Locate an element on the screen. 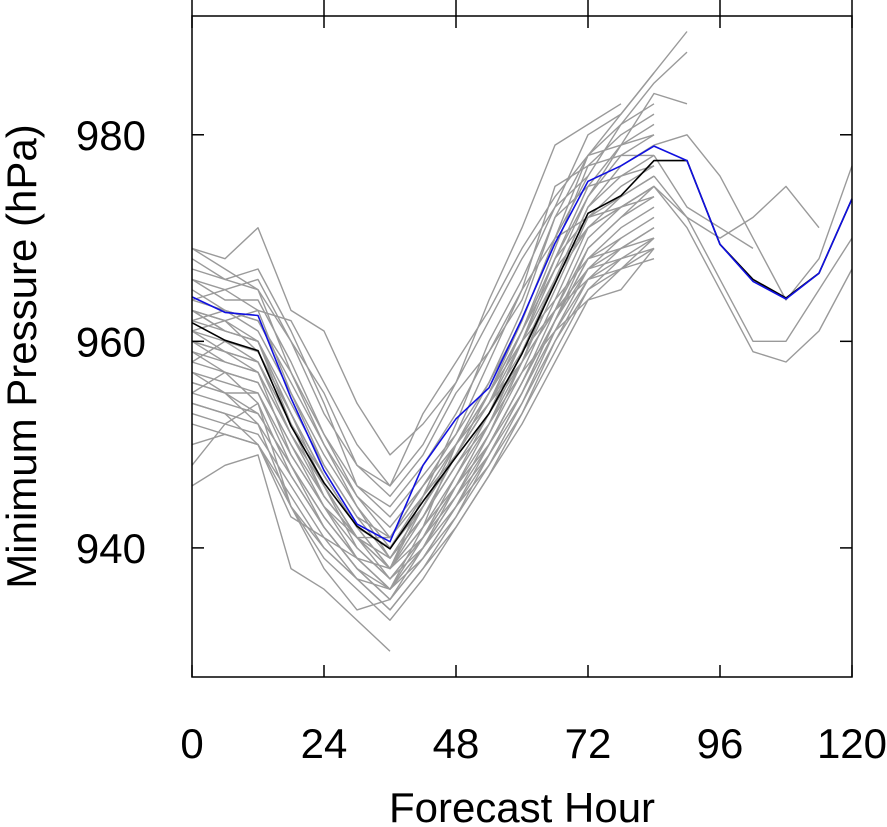  x-tick-label: 96 is located at coordinates (720, 743).